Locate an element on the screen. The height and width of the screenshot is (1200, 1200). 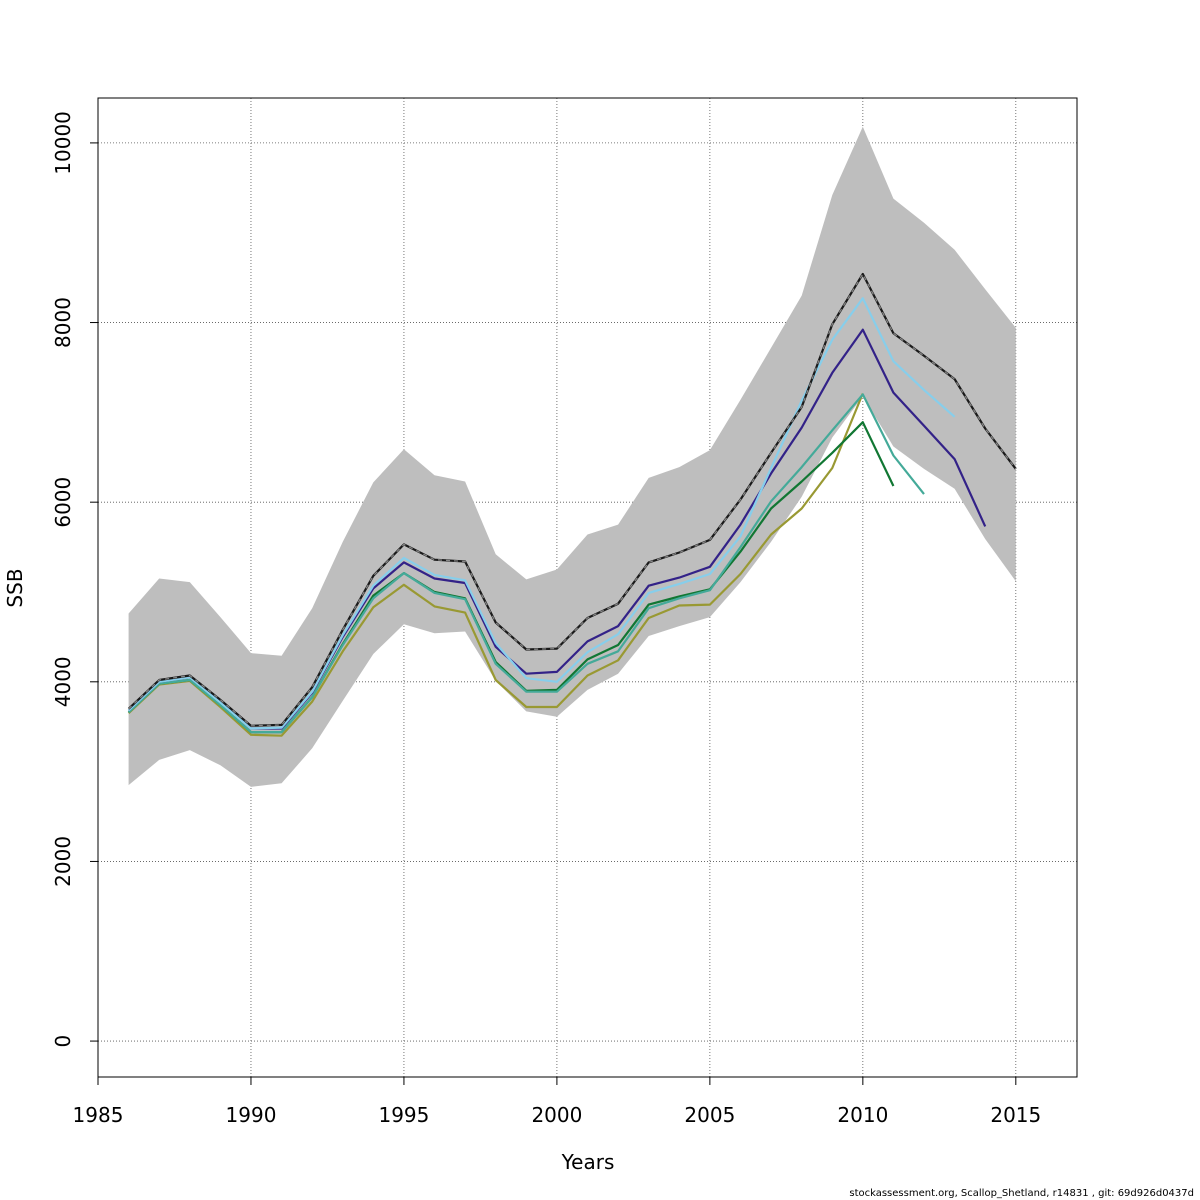
x-tick-label: 1990 is located at coordinates (251, 1115).